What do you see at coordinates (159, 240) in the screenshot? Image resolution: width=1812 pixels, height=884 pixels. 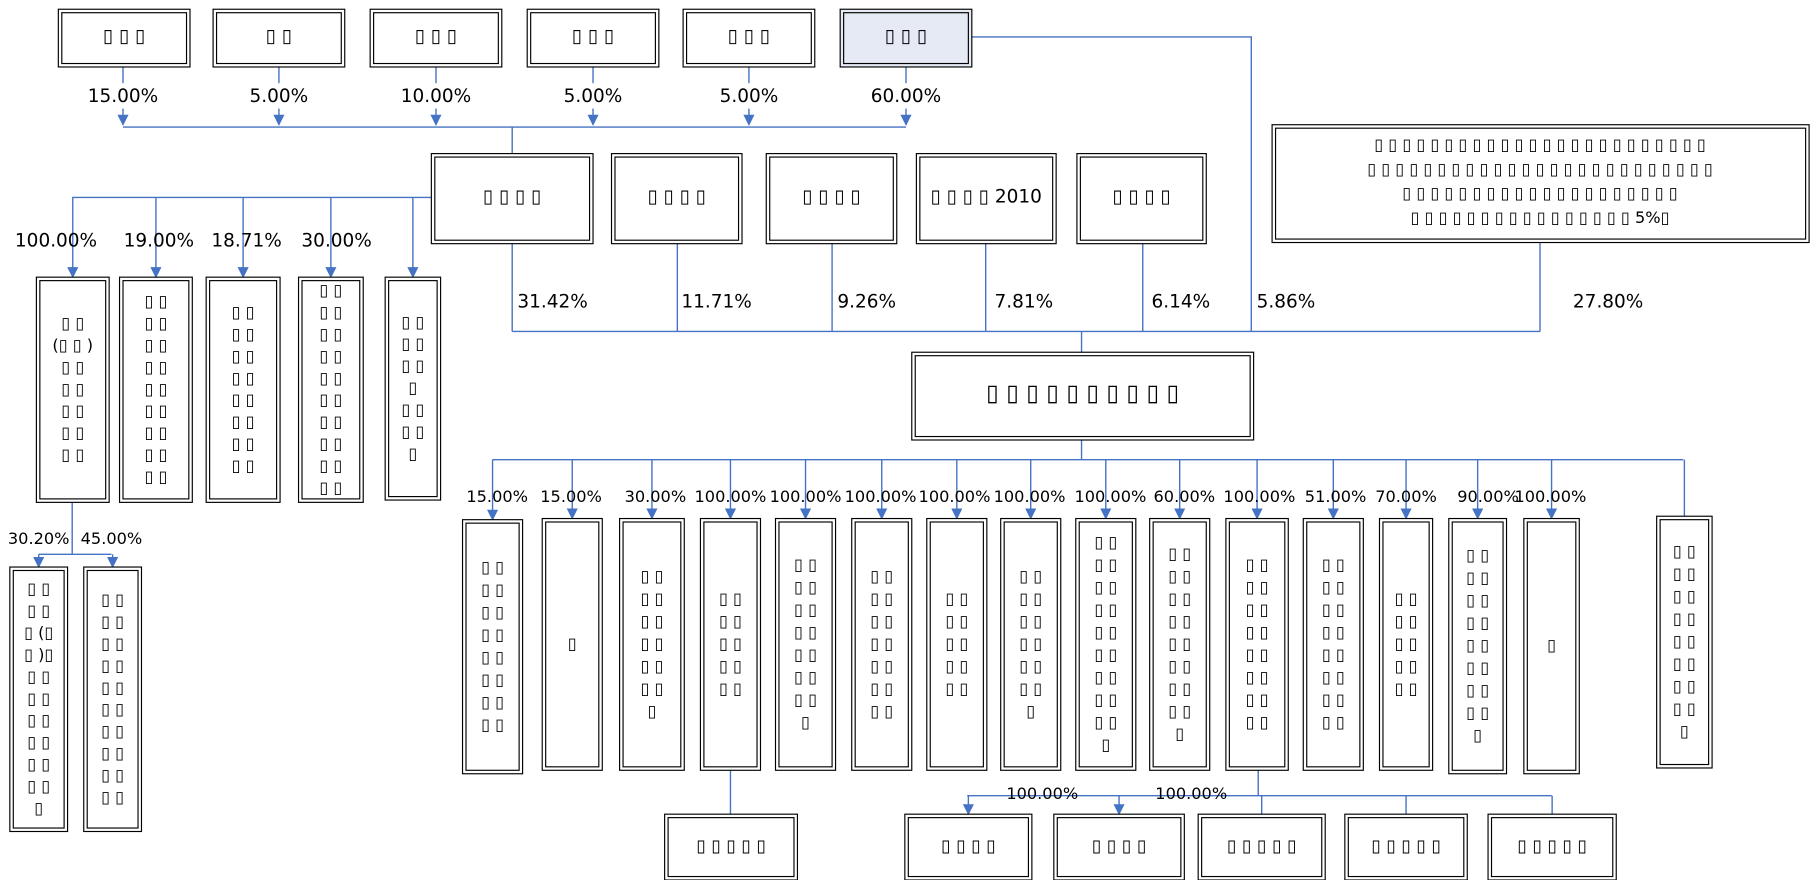 I see `label: 19.00%` at bounding box center [159, 240].